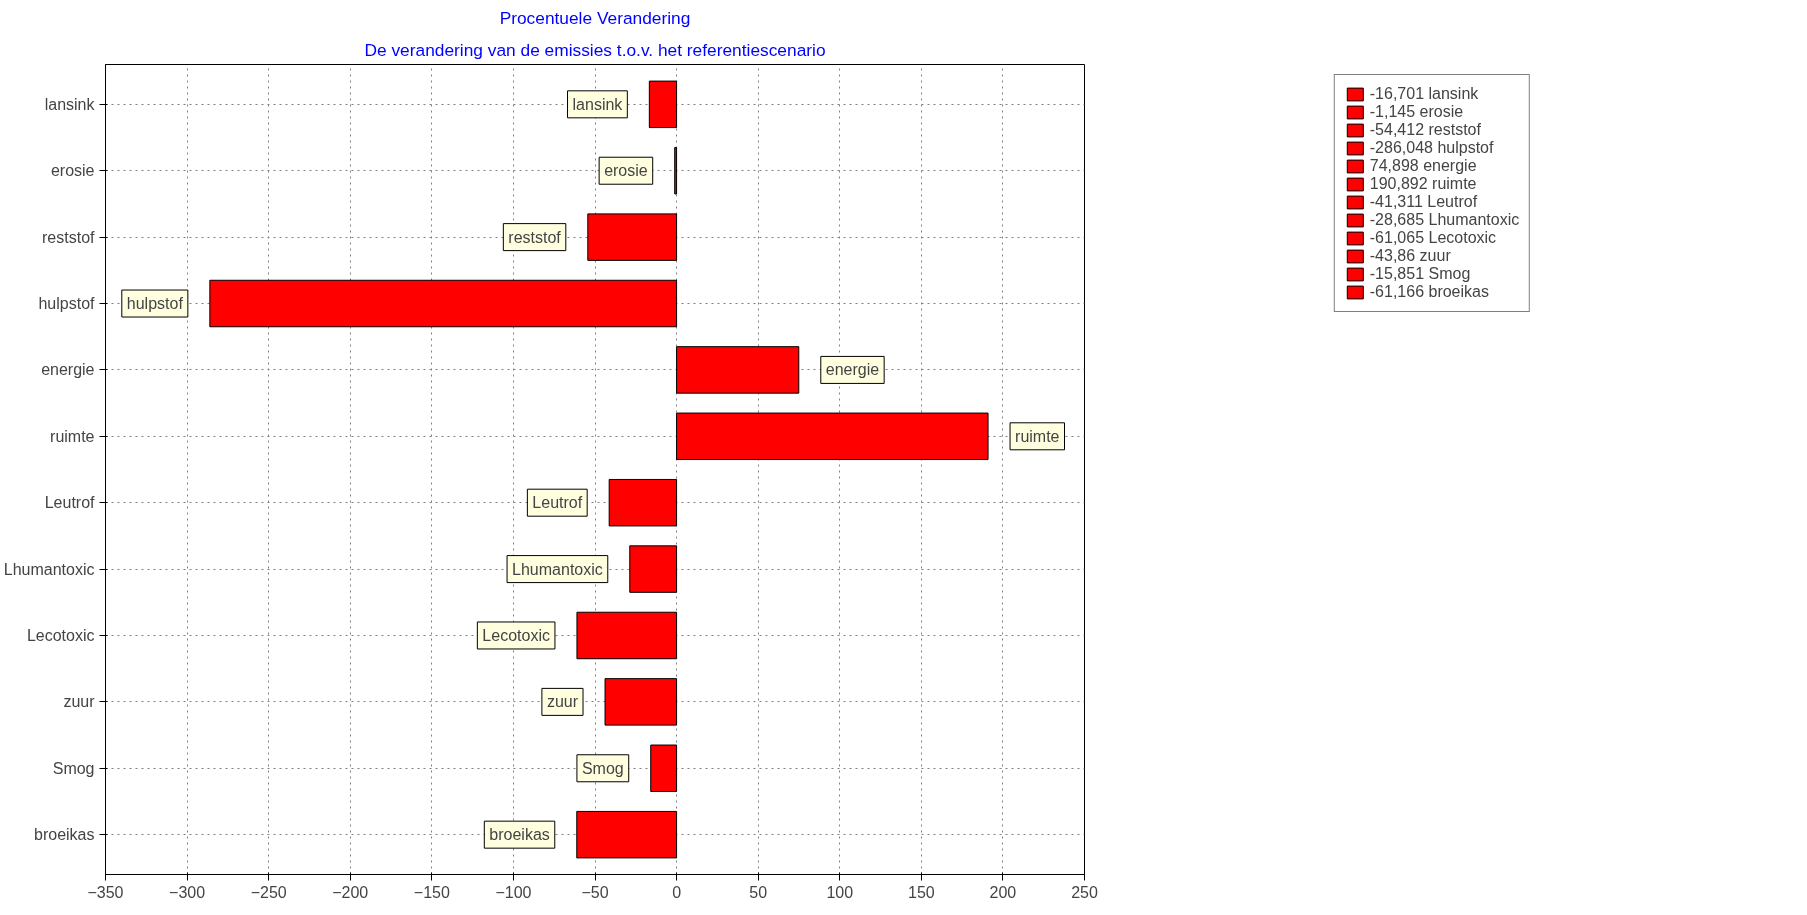  Describe the element at coordinates (1424, 94) in the screenshot. I see `legend-label: -16,701 lansink` at that location.